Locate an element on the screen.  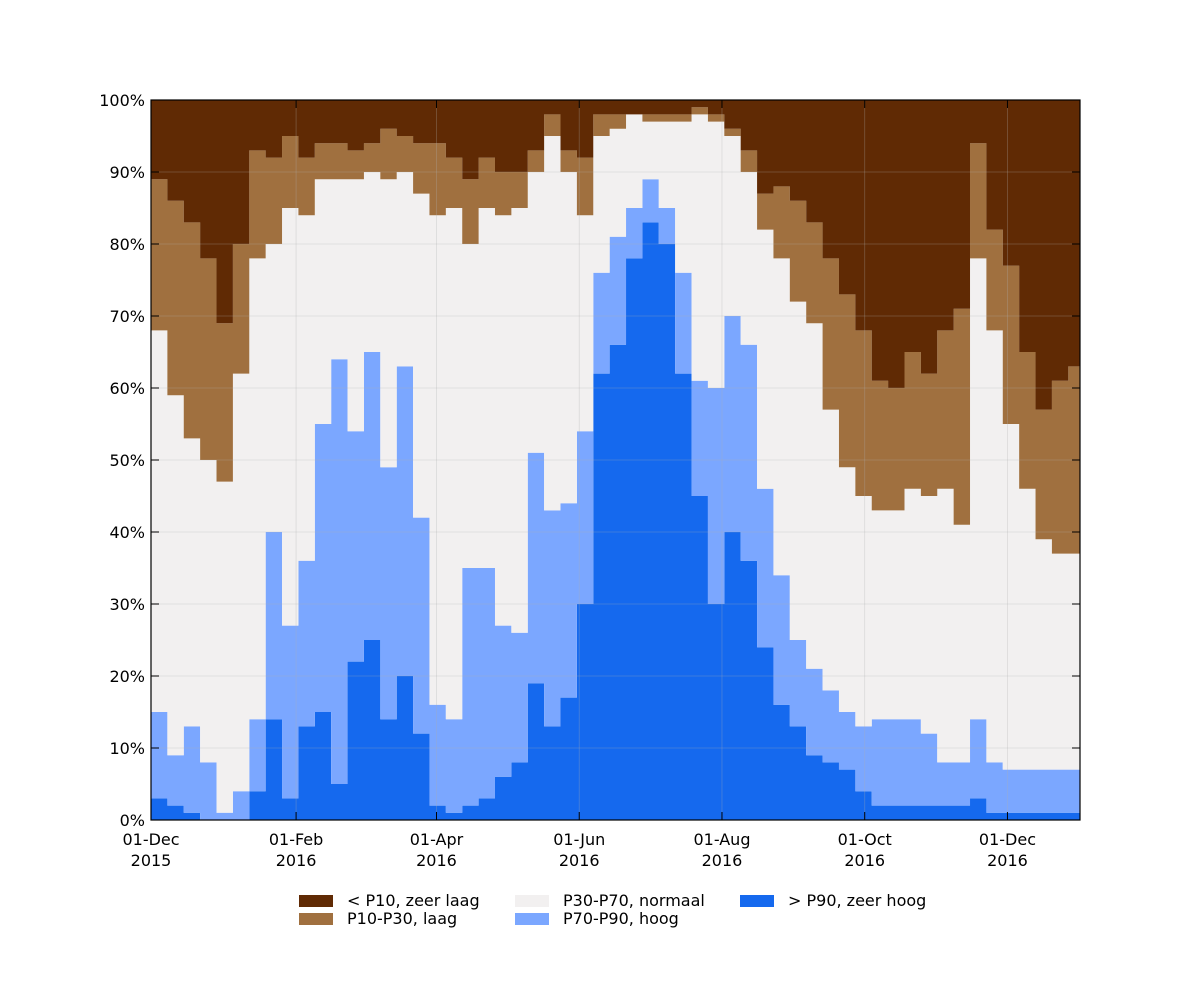
y-tick-label-5: 50% is located at coordinates (127, 460).